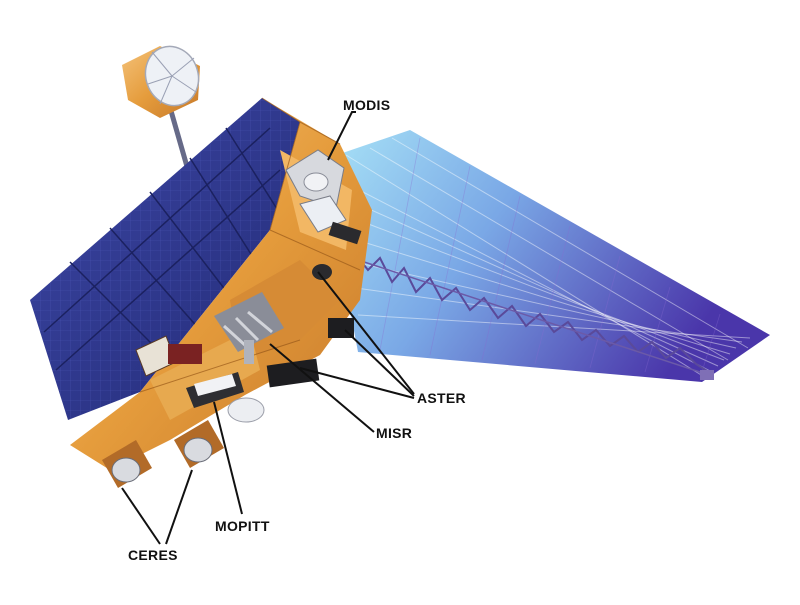  I want to click on modis-leader-line, so click(341, 136).